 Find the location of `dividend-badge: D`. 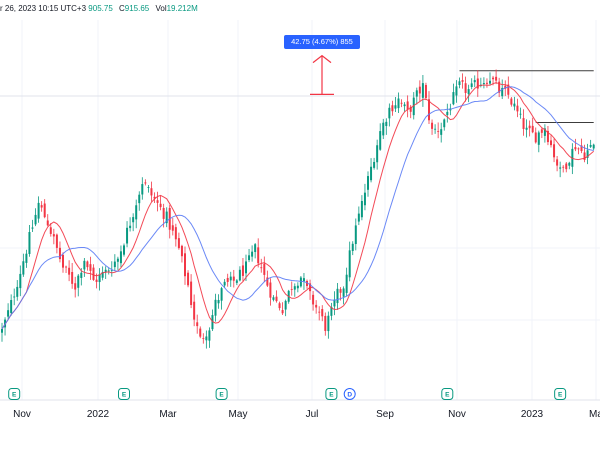

dividend-badge: D is located at coordinates (349, 394).